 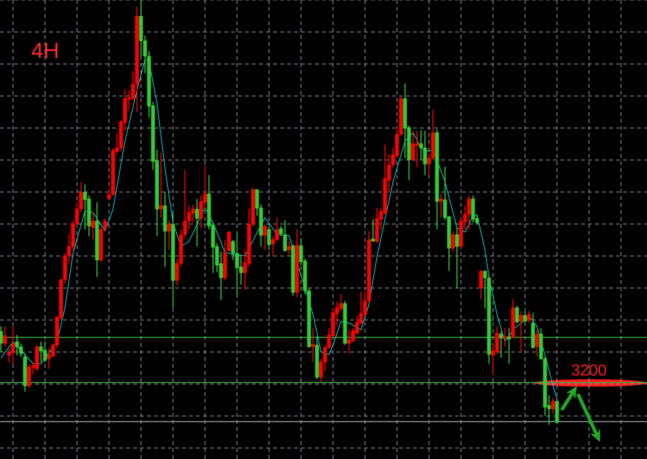 What do you see at coordinates (45, 50) in the screenshot?
I see `text: 4H` at bounding box center [45, 50].